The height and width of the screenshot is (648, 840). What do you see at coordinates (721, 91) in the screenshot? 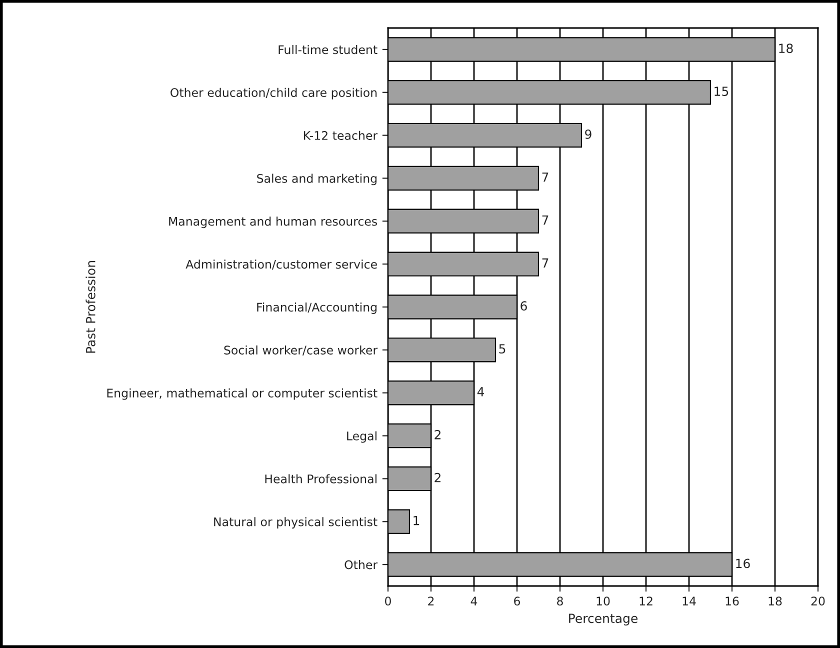
I see `data-label: 15` at bounding box center [721, 91].